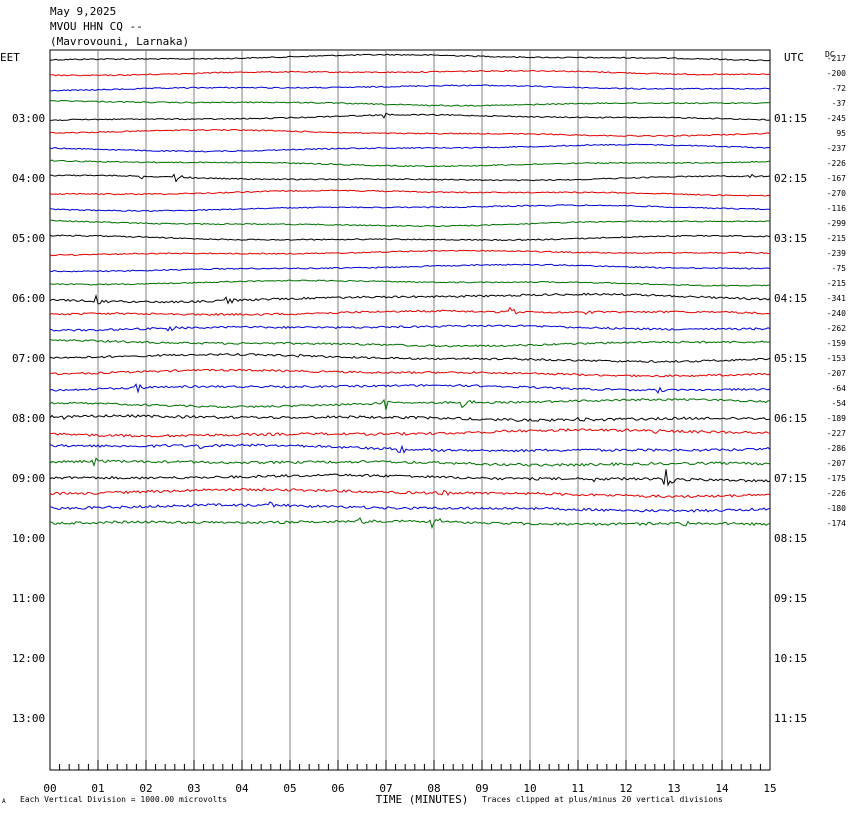  Describe the element at coordinates (836, 328) in the screenshot. I see `dc-offset-value: -262` at that location.